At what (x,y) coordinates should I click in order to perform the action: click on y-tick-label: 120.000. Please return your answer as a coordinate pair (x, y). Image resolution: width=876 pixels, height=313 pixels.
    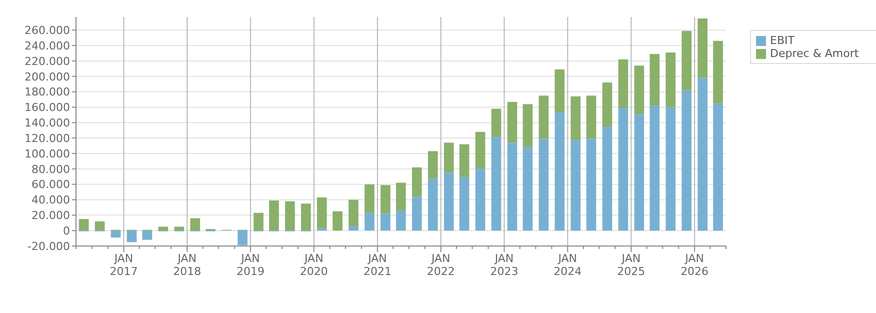
    Looking at the image, I should click on (47, 138).